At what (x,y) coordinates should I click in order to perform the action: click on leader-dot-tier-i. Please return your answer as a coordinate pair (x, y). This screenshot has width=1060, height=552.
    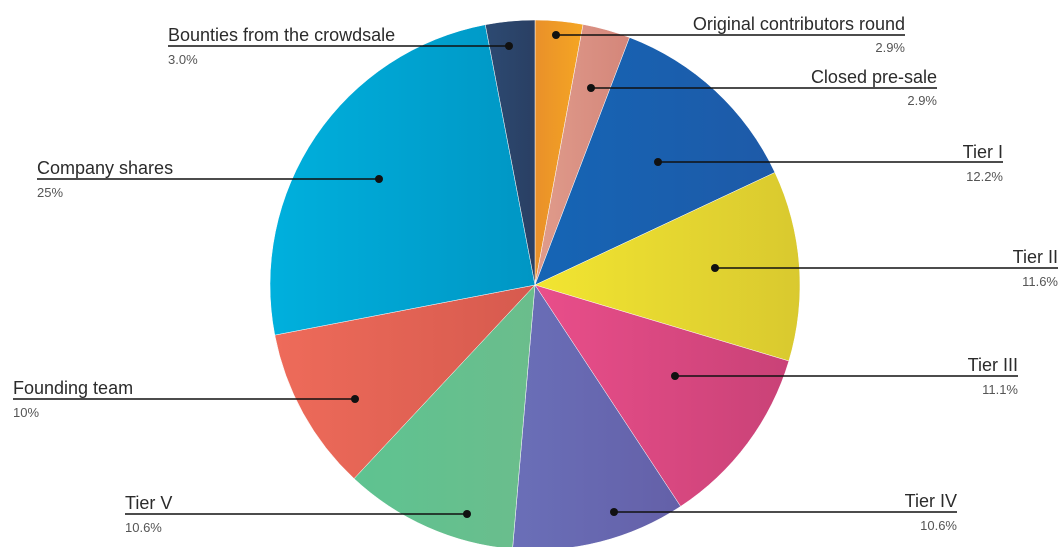
    Looking at the image, I should click on (658, 162).